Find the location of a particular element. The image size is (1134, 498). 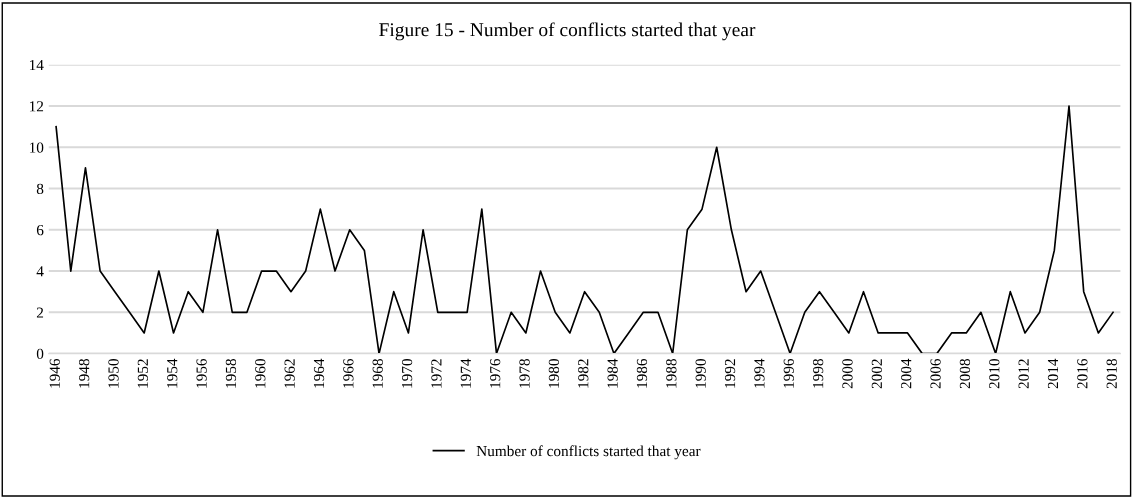

x-tick-label: 1992 is located at coordinates (730, 373).